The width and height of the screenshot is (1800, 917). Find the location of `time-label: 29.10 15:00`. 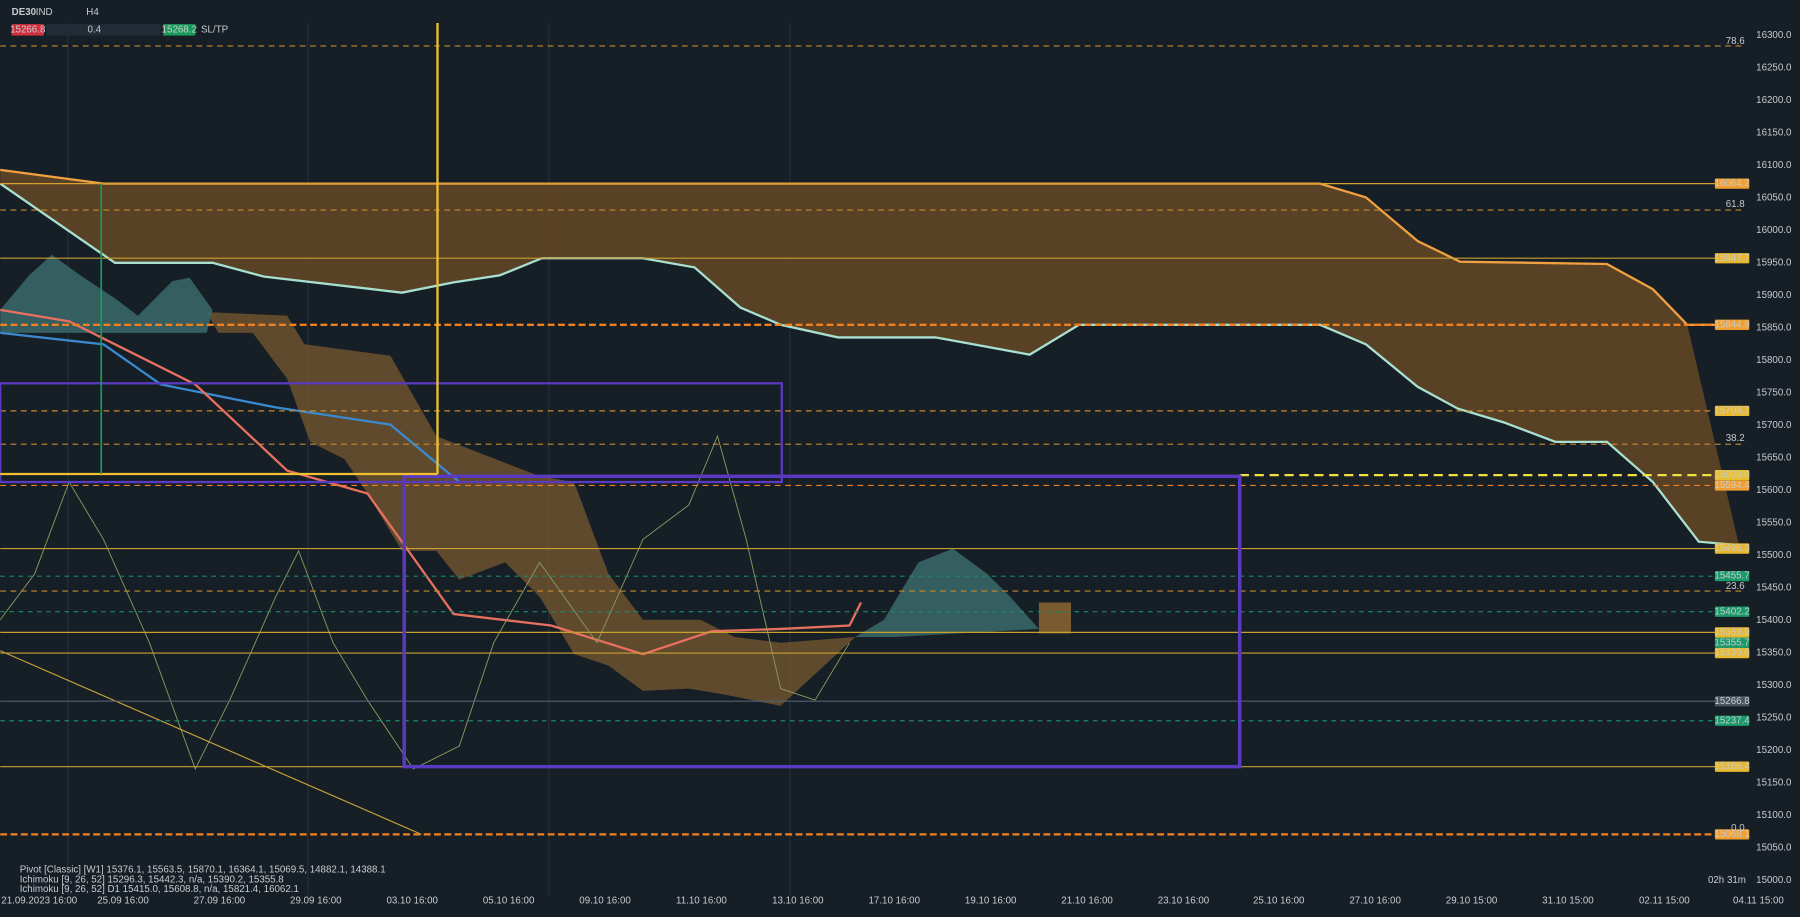

time-label: 29.10 15:00 is located at coordinates (1472, 901).